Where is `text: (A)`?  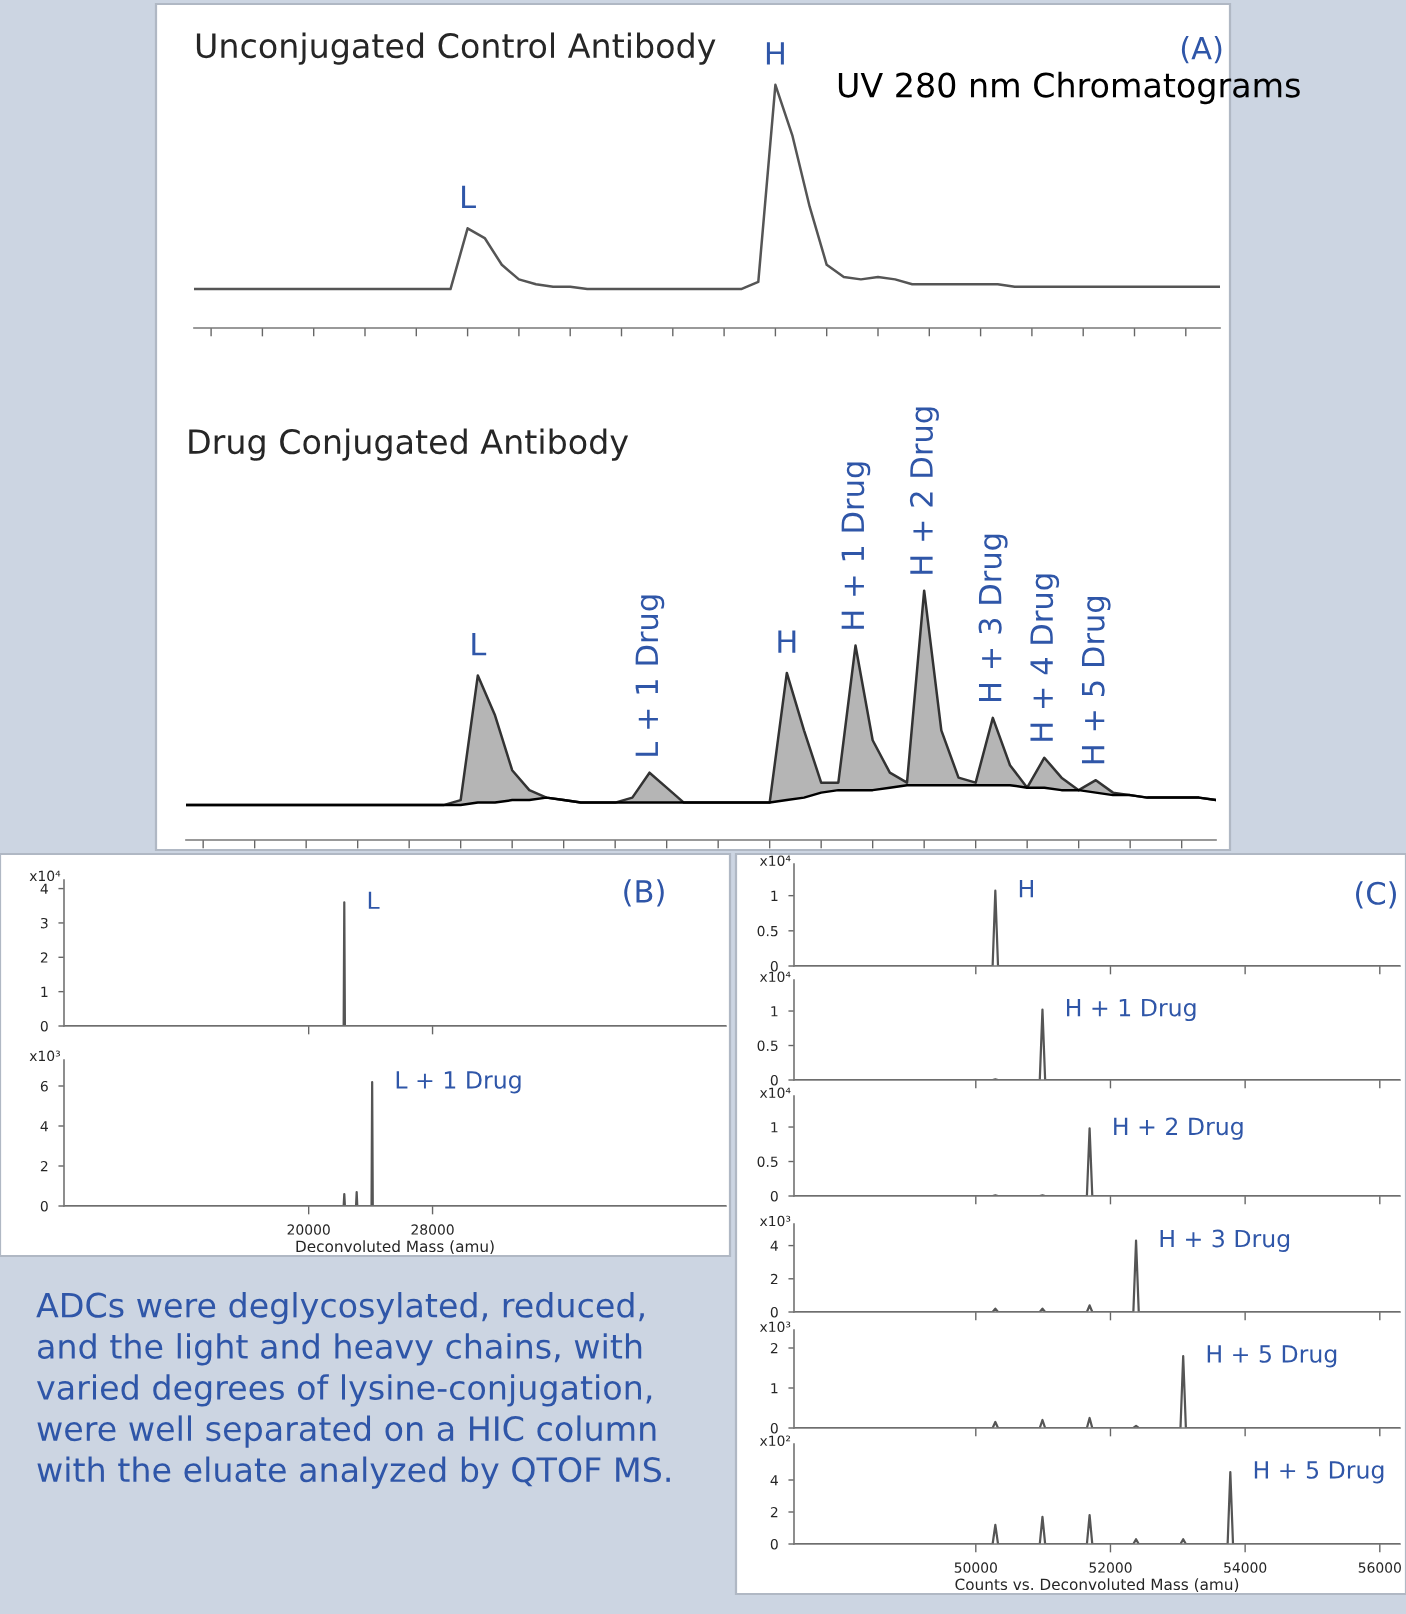 text: (A) is located at coordinates (1201, 50).